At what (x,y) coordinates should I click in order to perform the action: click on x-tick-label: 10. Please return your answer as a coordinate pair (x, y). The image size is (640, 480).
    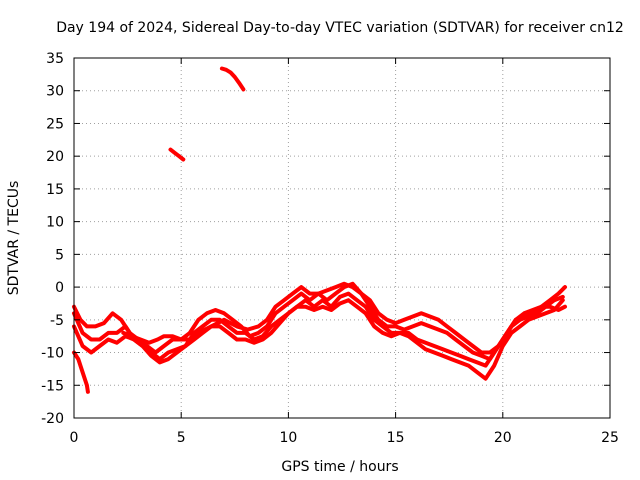
    Looking at the image, I should click on (288, 438).